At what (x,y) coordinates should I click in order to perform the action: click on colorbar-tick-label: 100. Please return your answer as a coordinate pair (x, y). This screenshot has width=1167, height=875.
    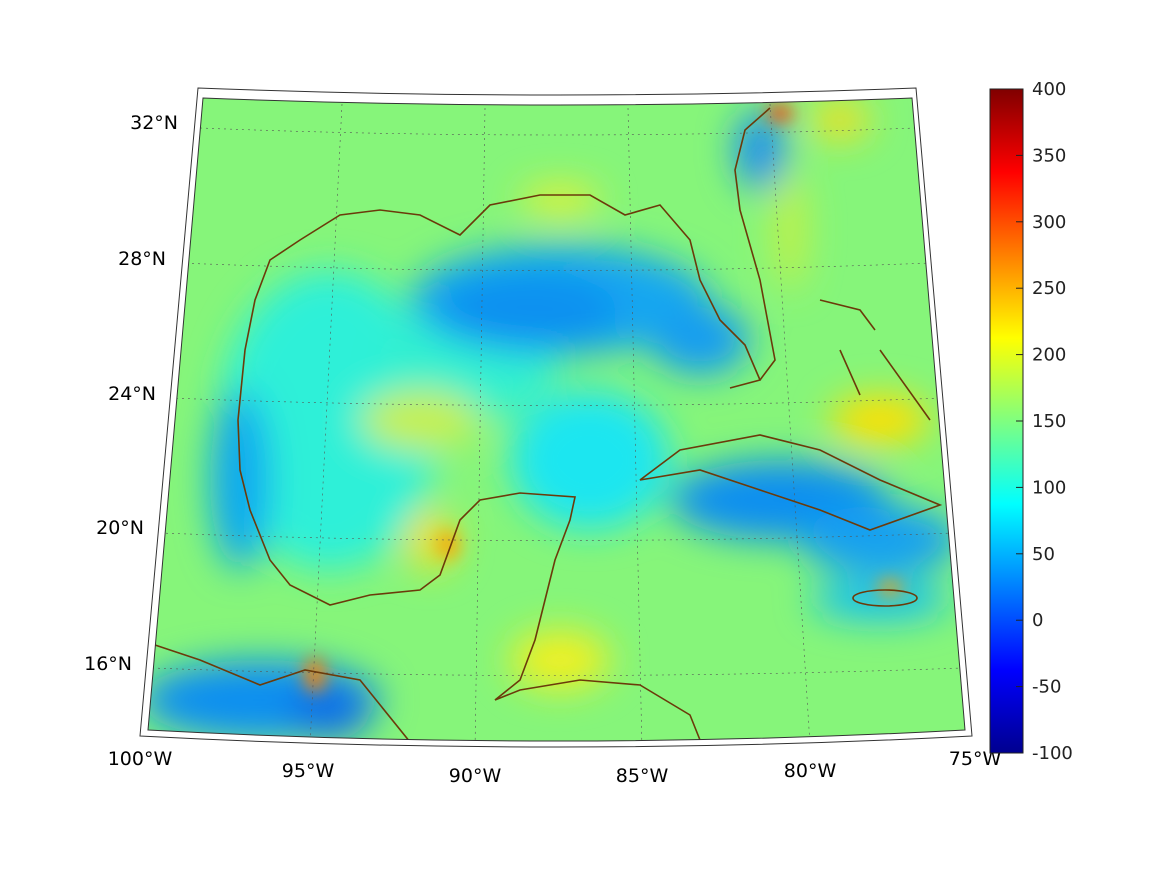
    Looking at the image, I should click on (1049, 487).